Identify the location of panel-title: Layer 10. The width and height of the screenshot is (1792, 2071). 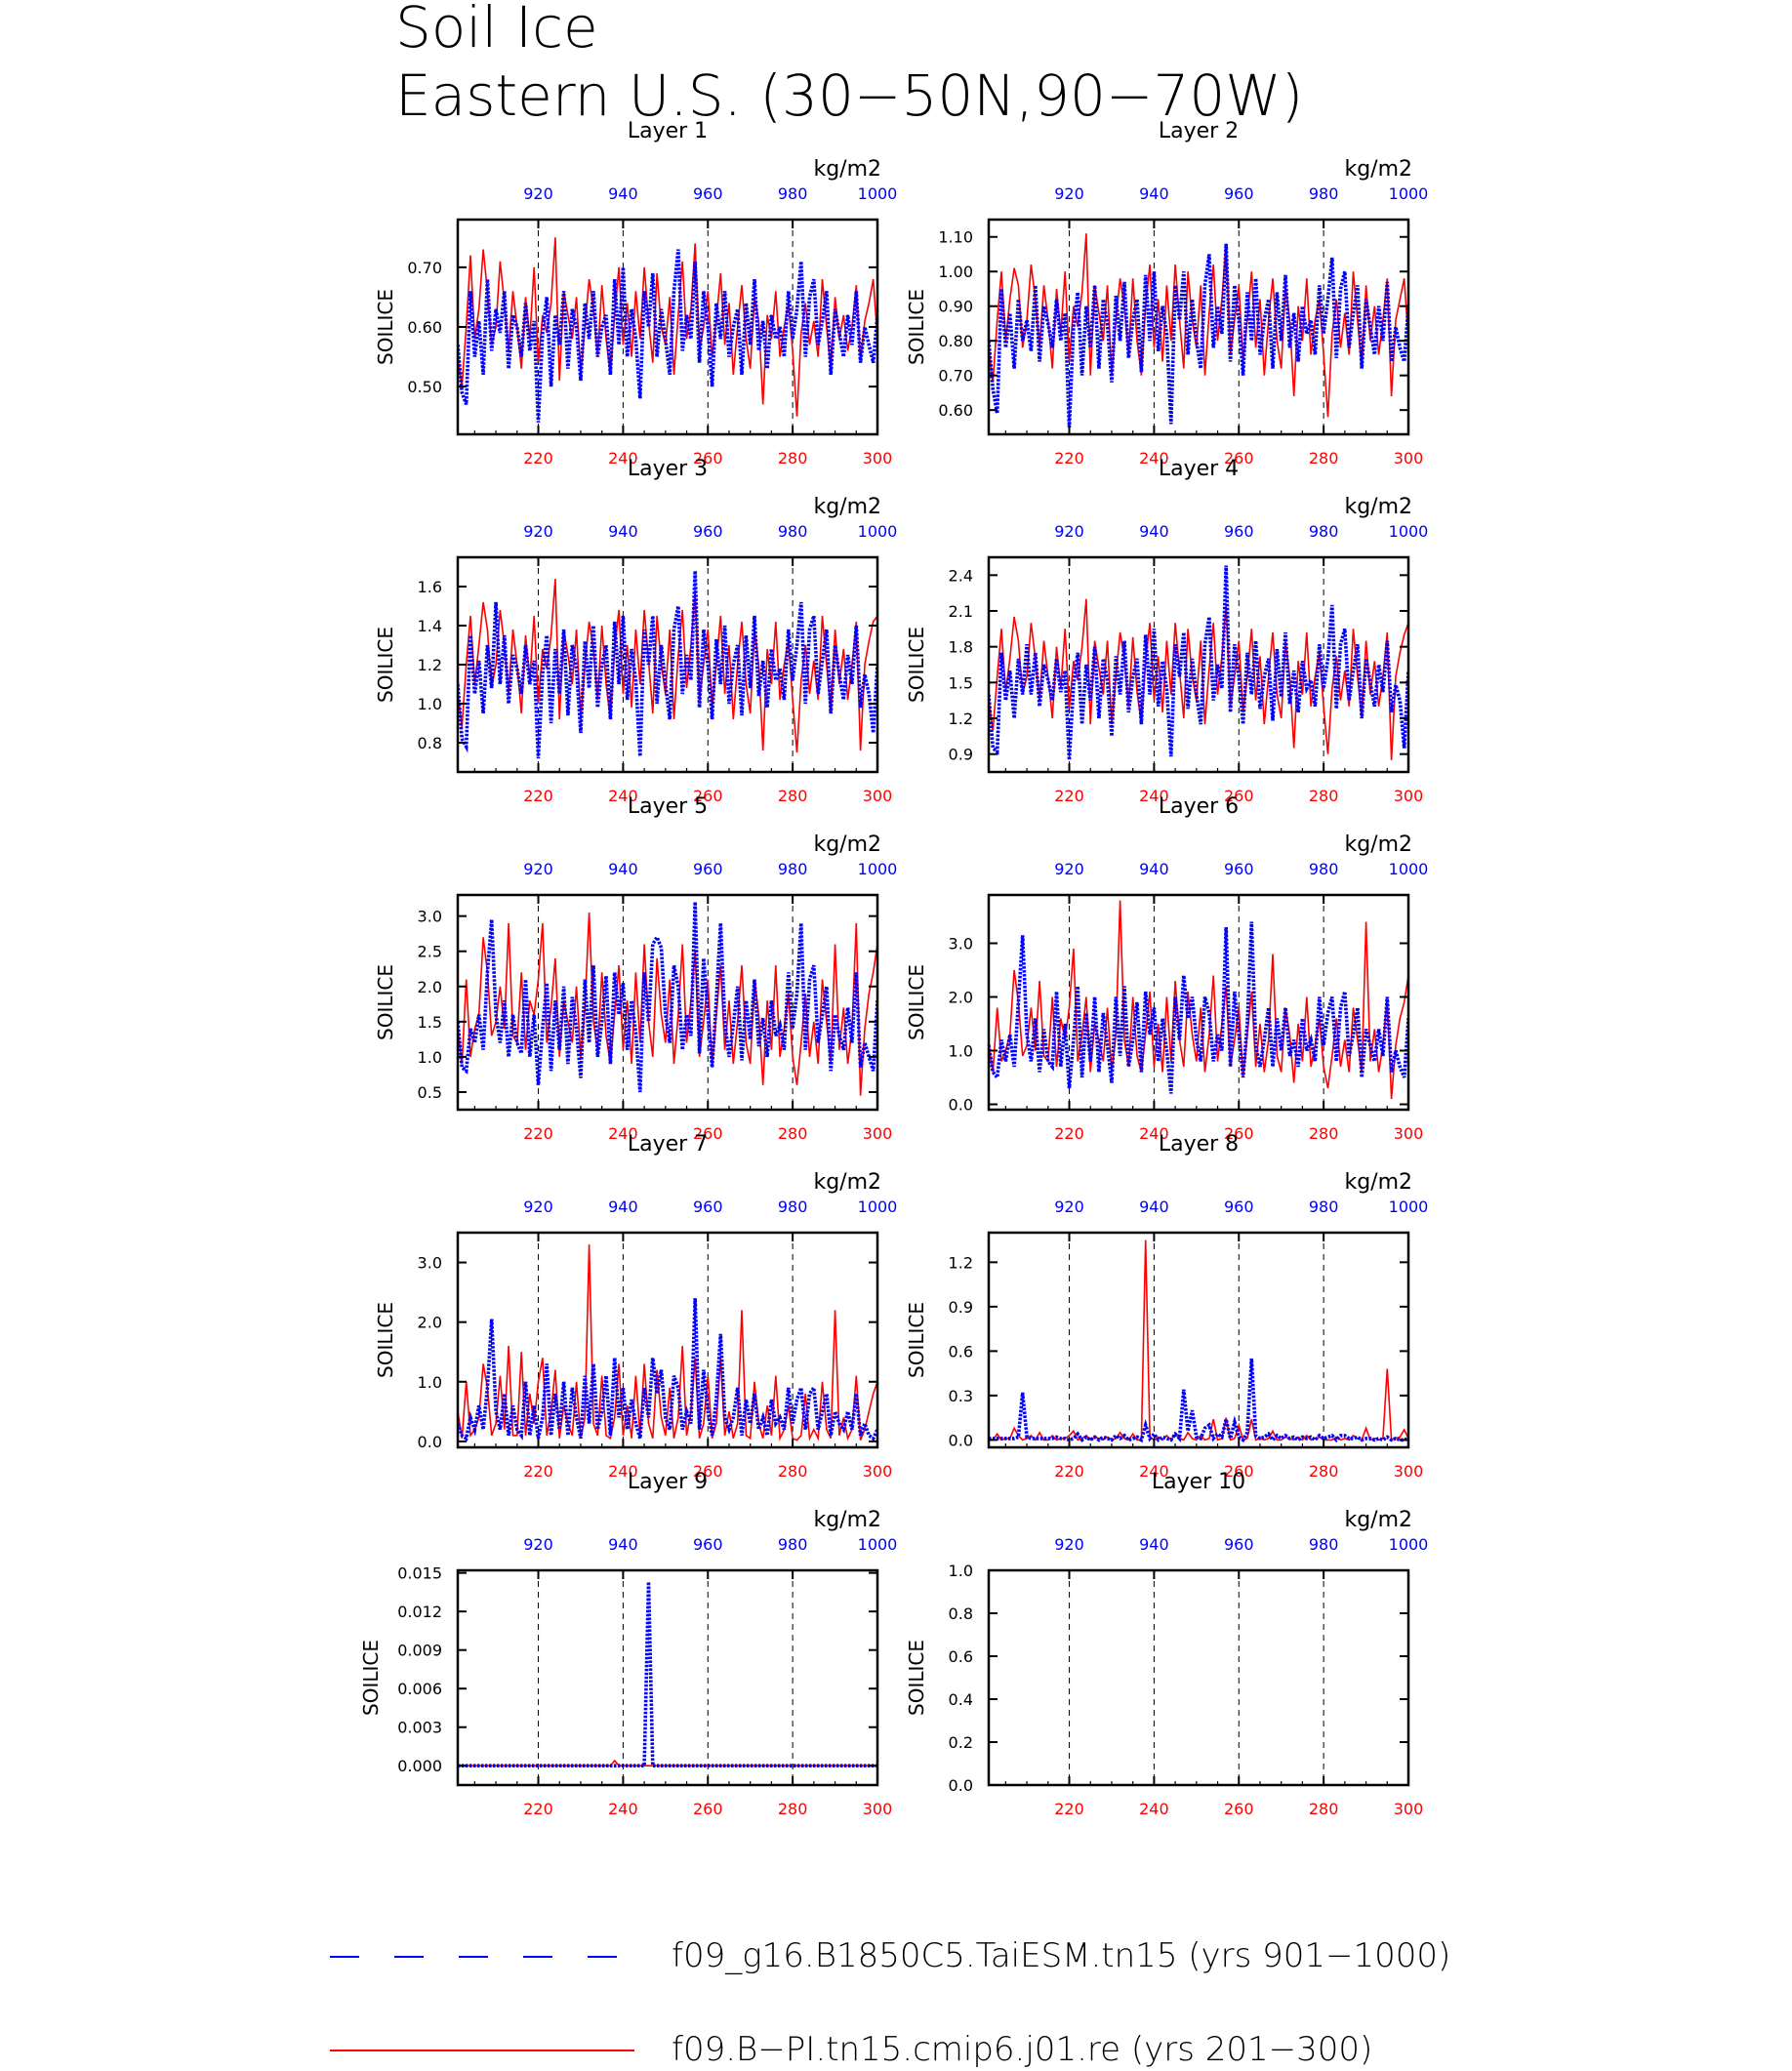
(1198, 1482).